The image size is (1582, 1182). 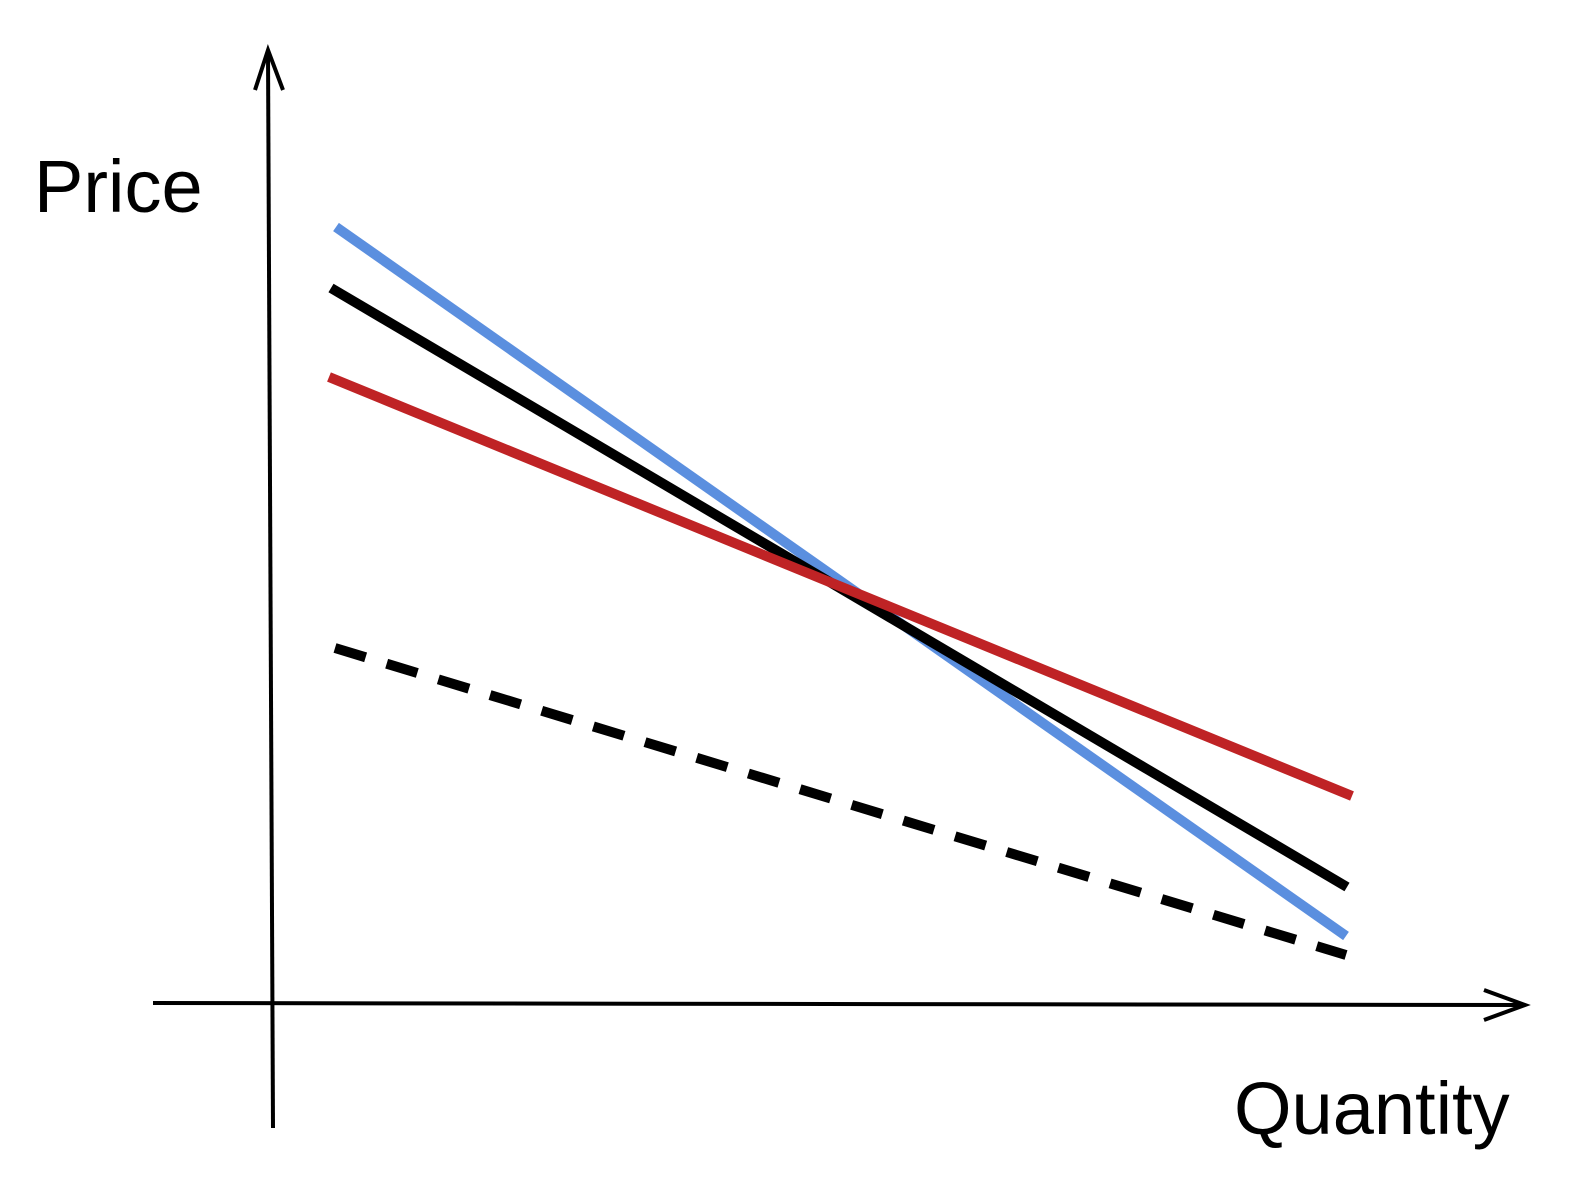 What do you see at coordinates (270, 590) in the screenshot?
I see `y-axis` at bounding box center [270, 590].